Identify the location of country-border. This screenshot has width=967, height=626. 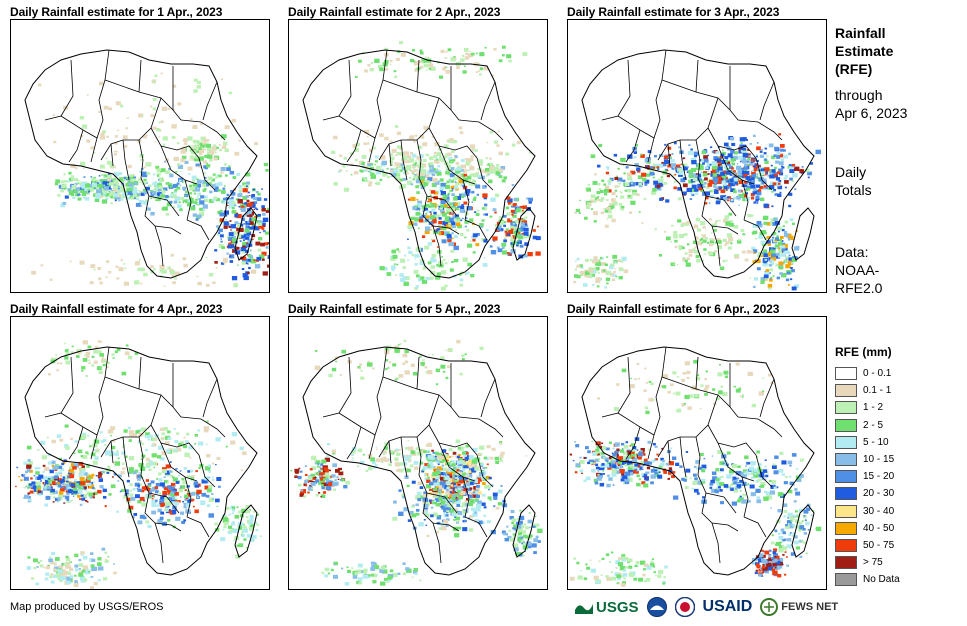
(372, 150).